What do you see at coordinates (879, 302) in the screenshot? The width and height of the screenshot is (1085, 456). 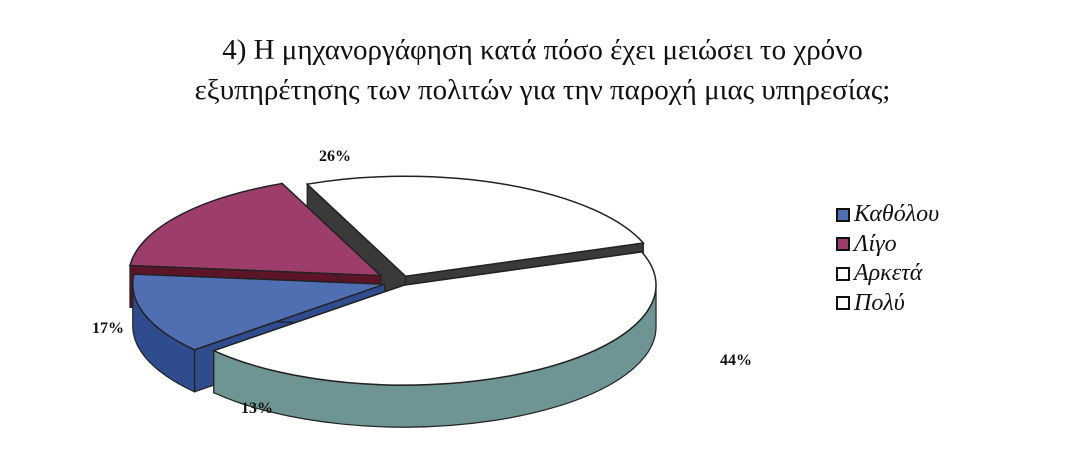 I see `legend-label: Πολύ` at bounding box center [879, 302].